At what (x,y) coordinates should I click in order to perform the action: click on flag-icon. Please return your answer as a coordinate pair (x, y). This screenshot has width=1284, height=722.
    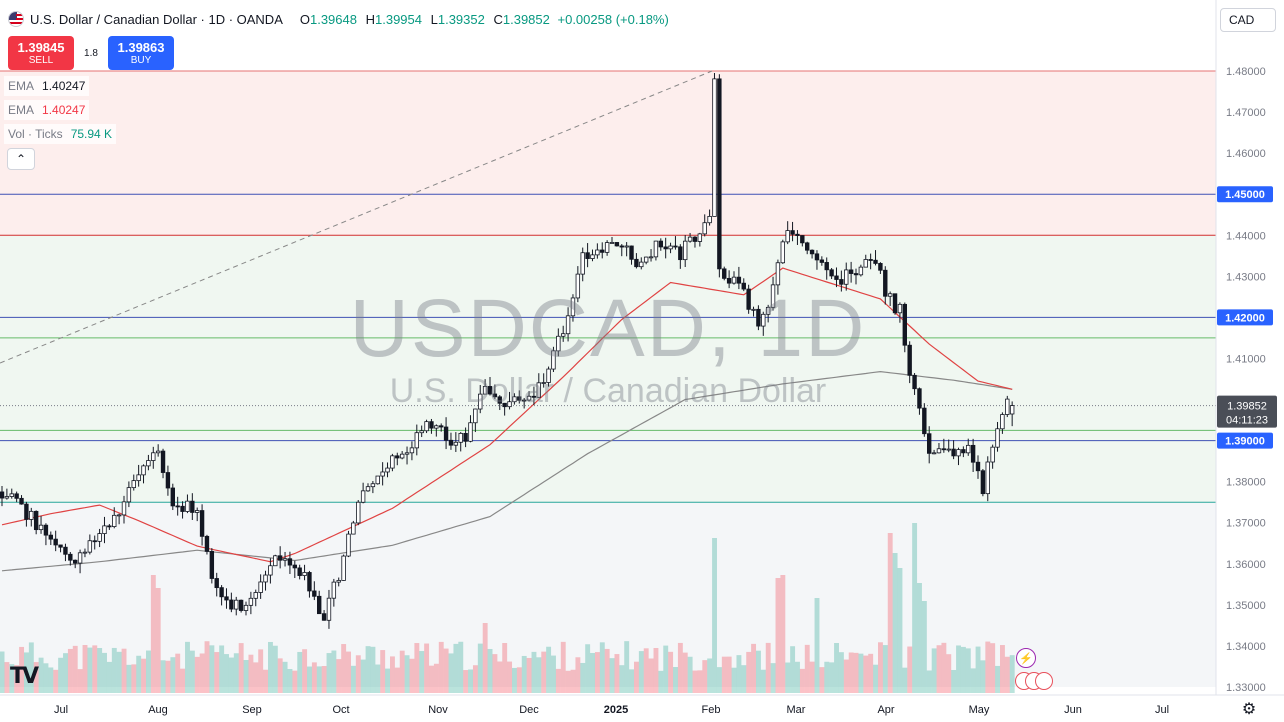
    Looking at the image, I should click on (16, 19).